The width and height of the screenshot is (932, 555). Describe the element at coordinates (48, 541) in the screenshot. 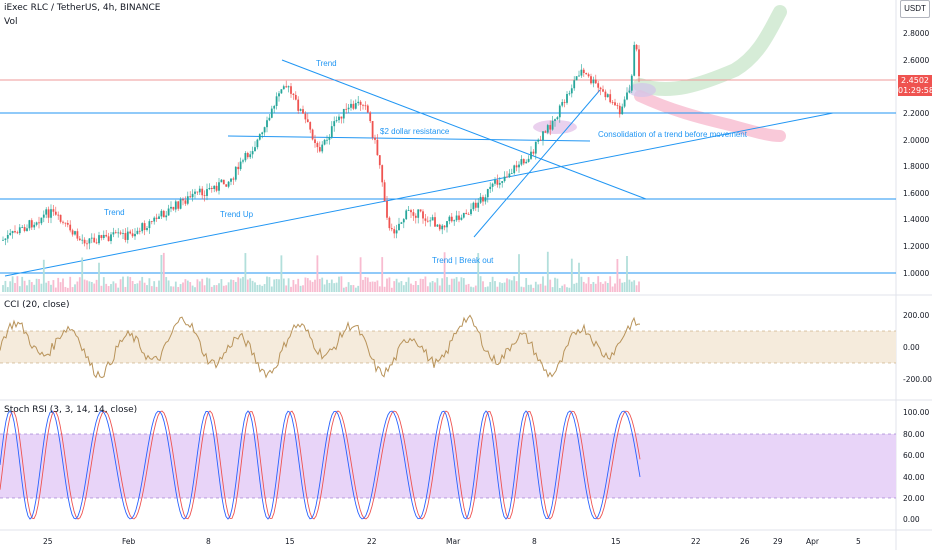

I see `time-tick: 25` at that location.